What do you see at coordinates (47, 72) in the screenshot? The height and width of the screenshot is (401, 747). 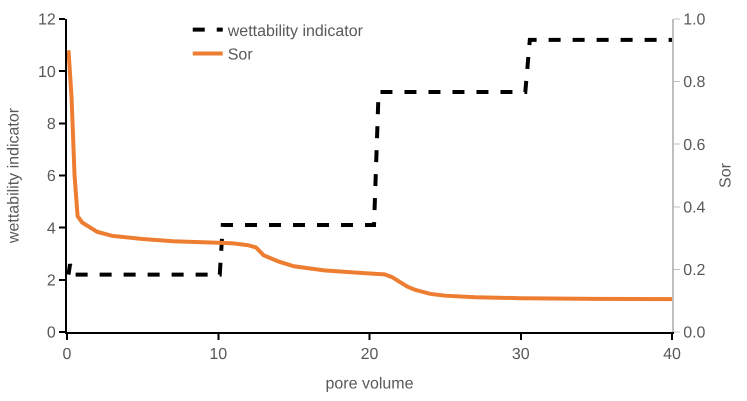 I see `y-tick-label: 10` at bounding box center [47, 72].